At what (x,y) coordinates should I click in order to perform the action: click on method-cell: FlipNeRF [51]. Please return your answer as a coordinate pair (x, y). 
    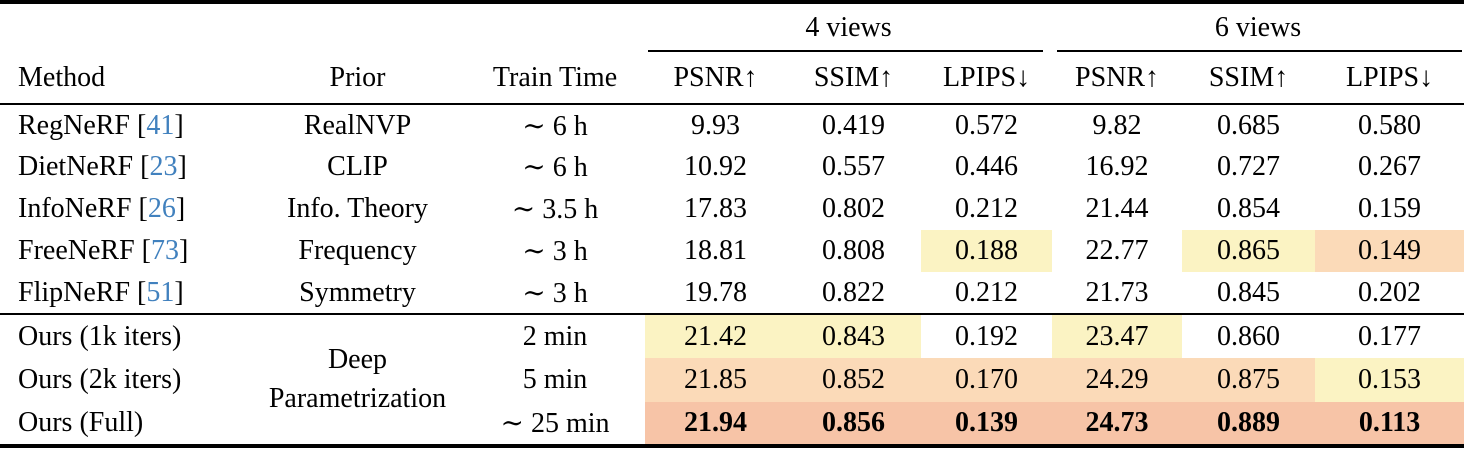
    Looking at the image, I should click on (125, 293).